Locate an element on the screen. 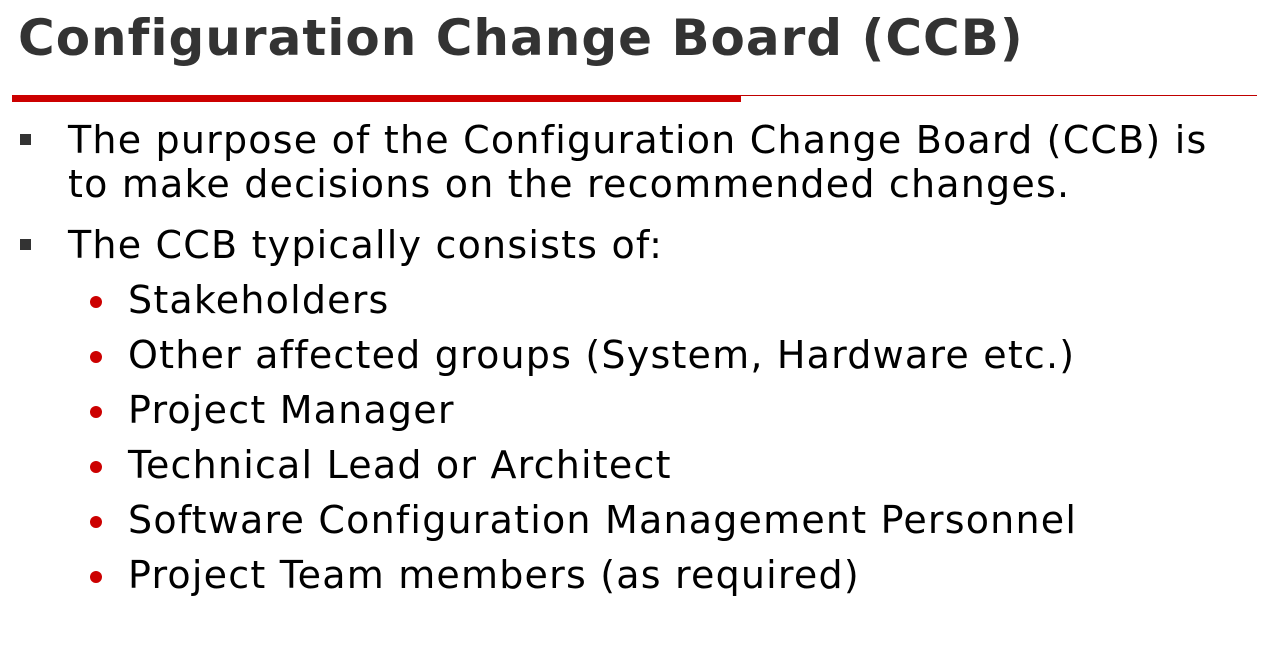 The height and width of the screenshot is (661, 1281). sub-bullet-text: Technical Lead or Architect is located at coordinates (400, 465).